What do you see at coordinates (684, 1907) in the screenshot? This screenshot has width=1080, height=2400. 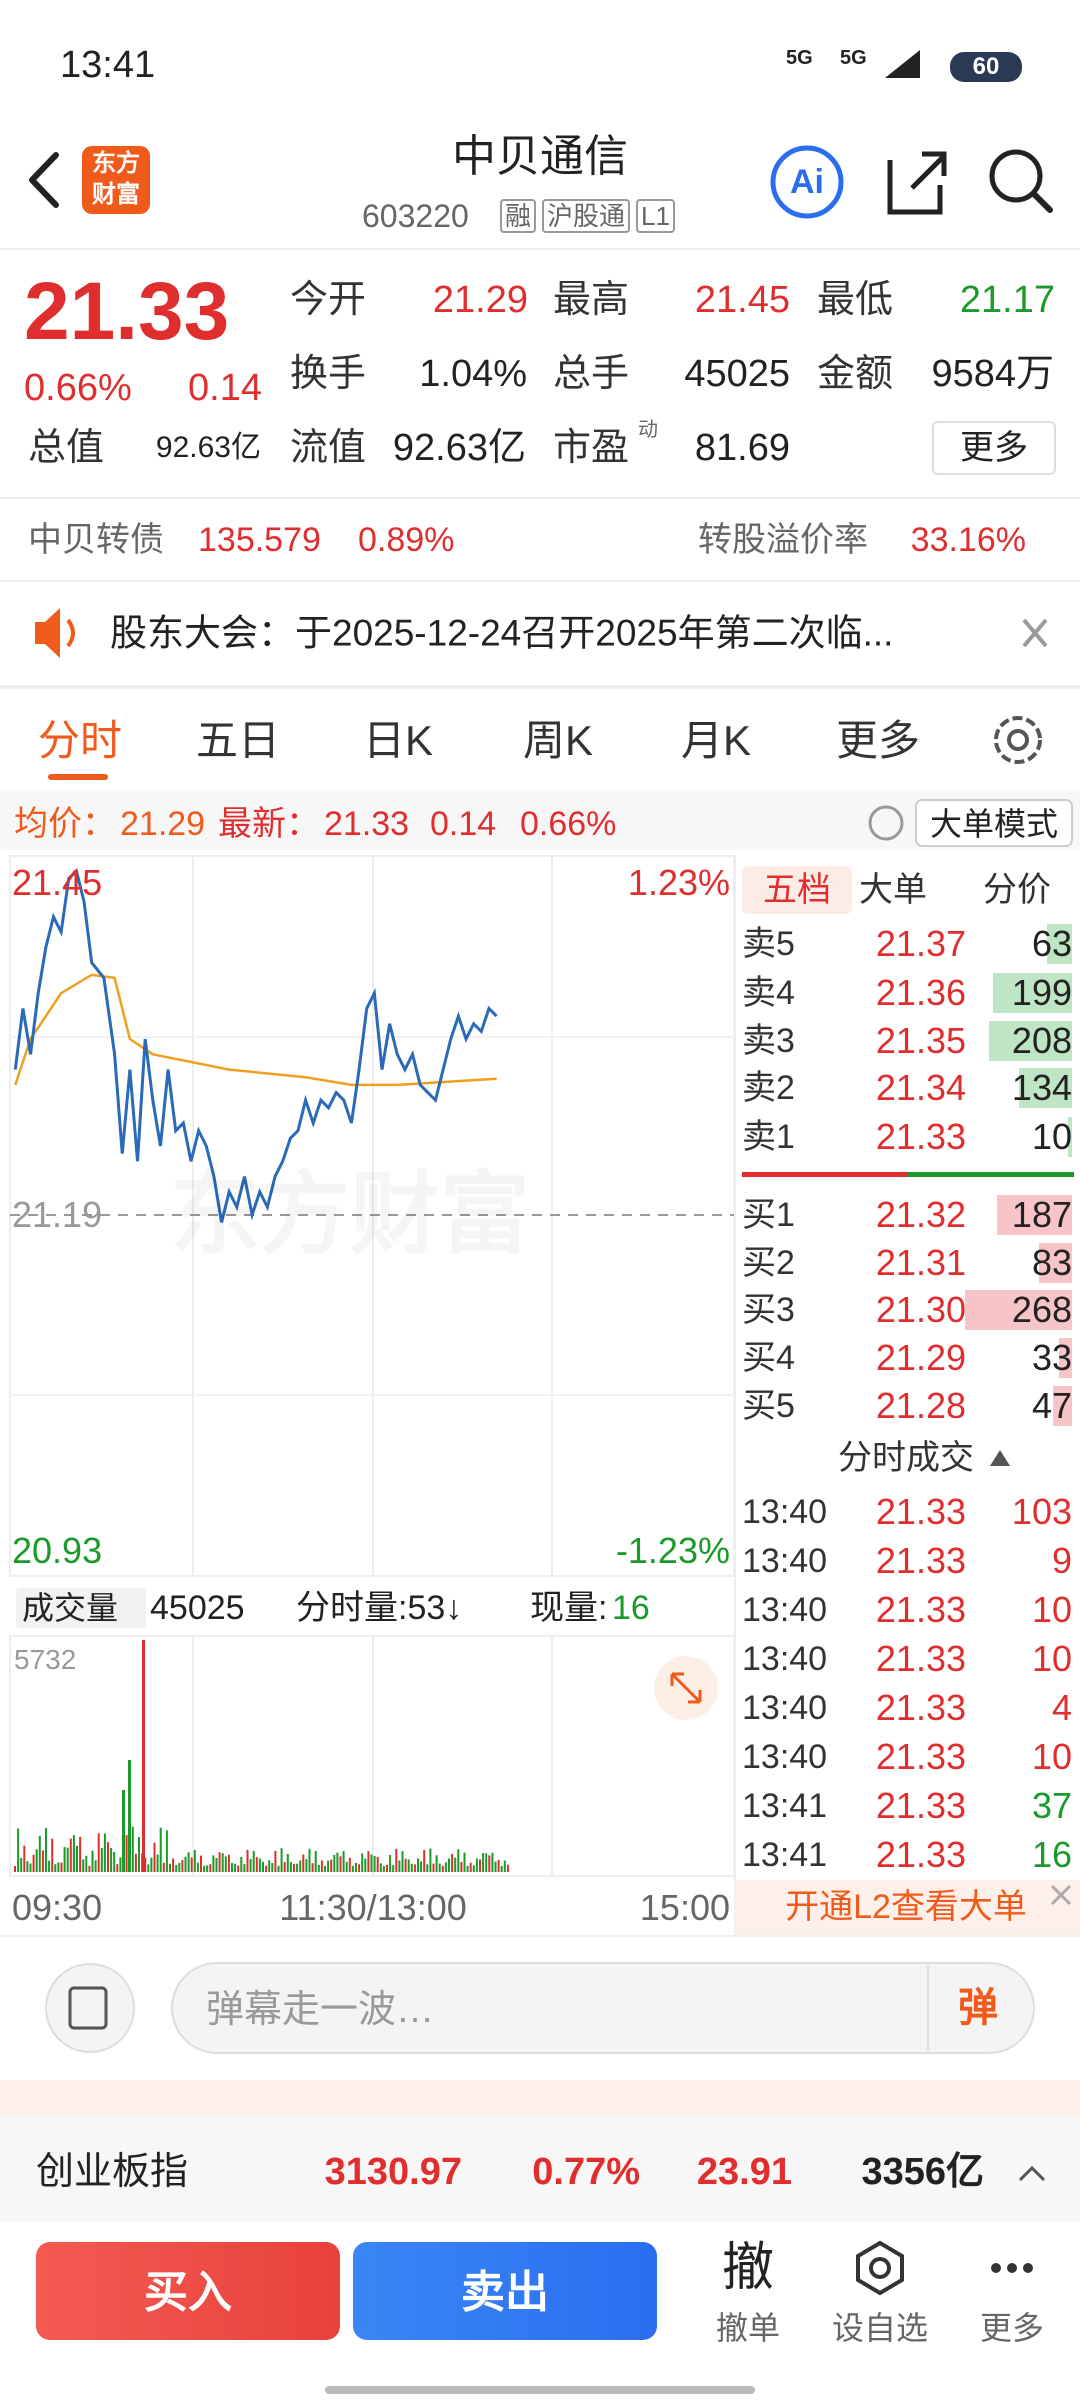 I see `time-label: 15:00` at bounding box center [684, 1907].